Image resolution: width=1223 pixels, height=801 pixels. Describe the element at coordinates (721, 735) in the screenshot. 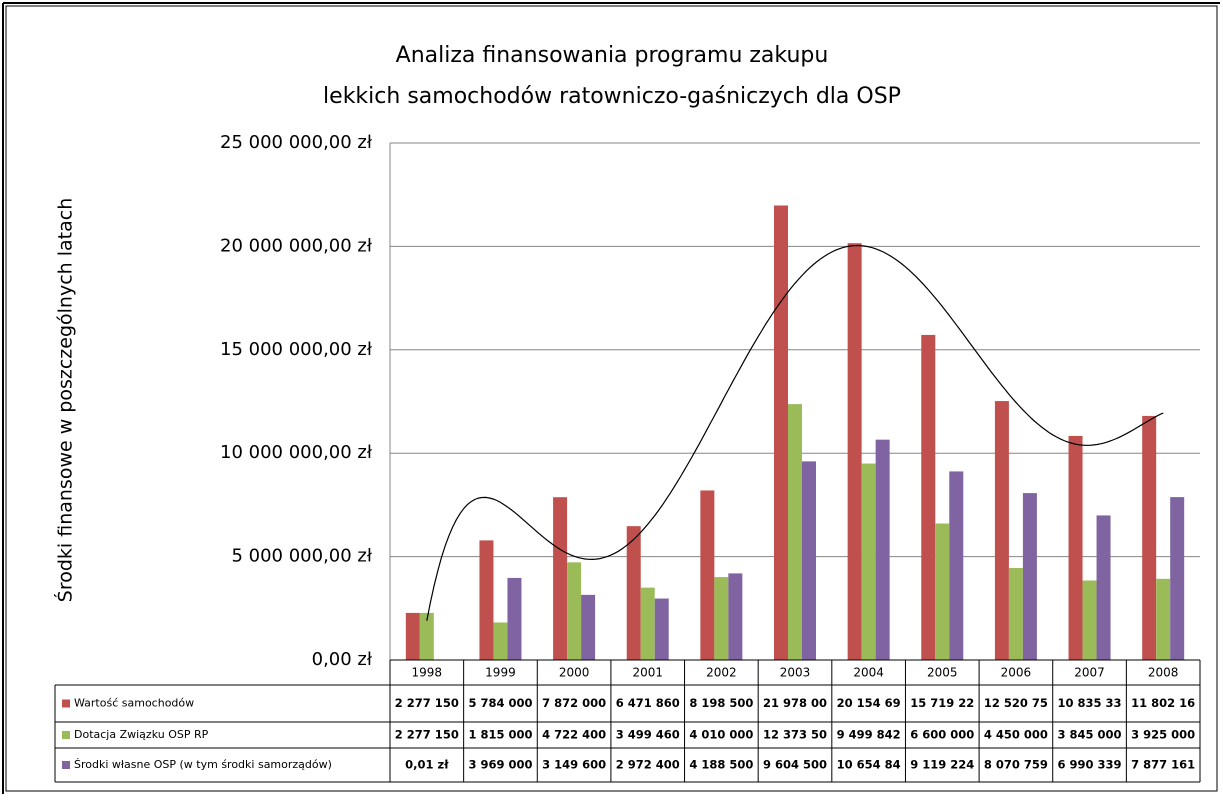

I see `table-cell: 4 010 000` at that location.